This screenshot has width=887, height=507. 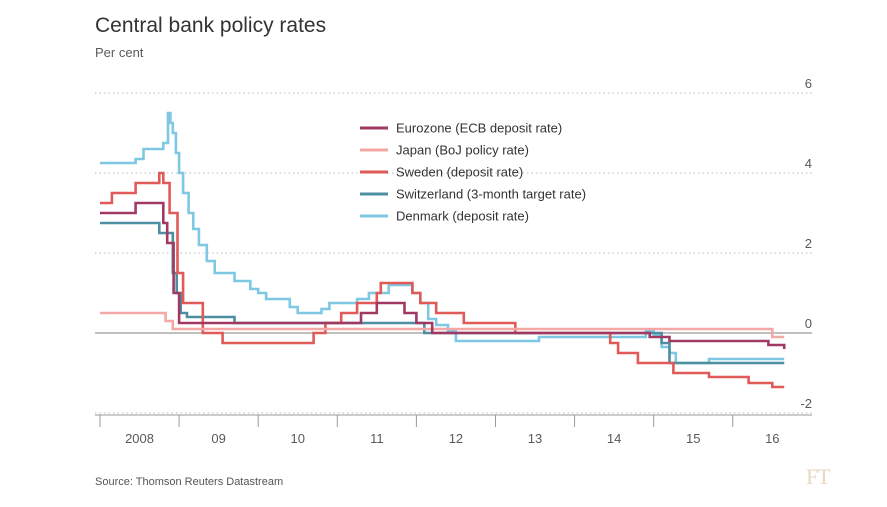 What do you see at coordinates (808, 83) in the screenshot?
I see `y-tick-label: 6` at bounding box center [808, 83].